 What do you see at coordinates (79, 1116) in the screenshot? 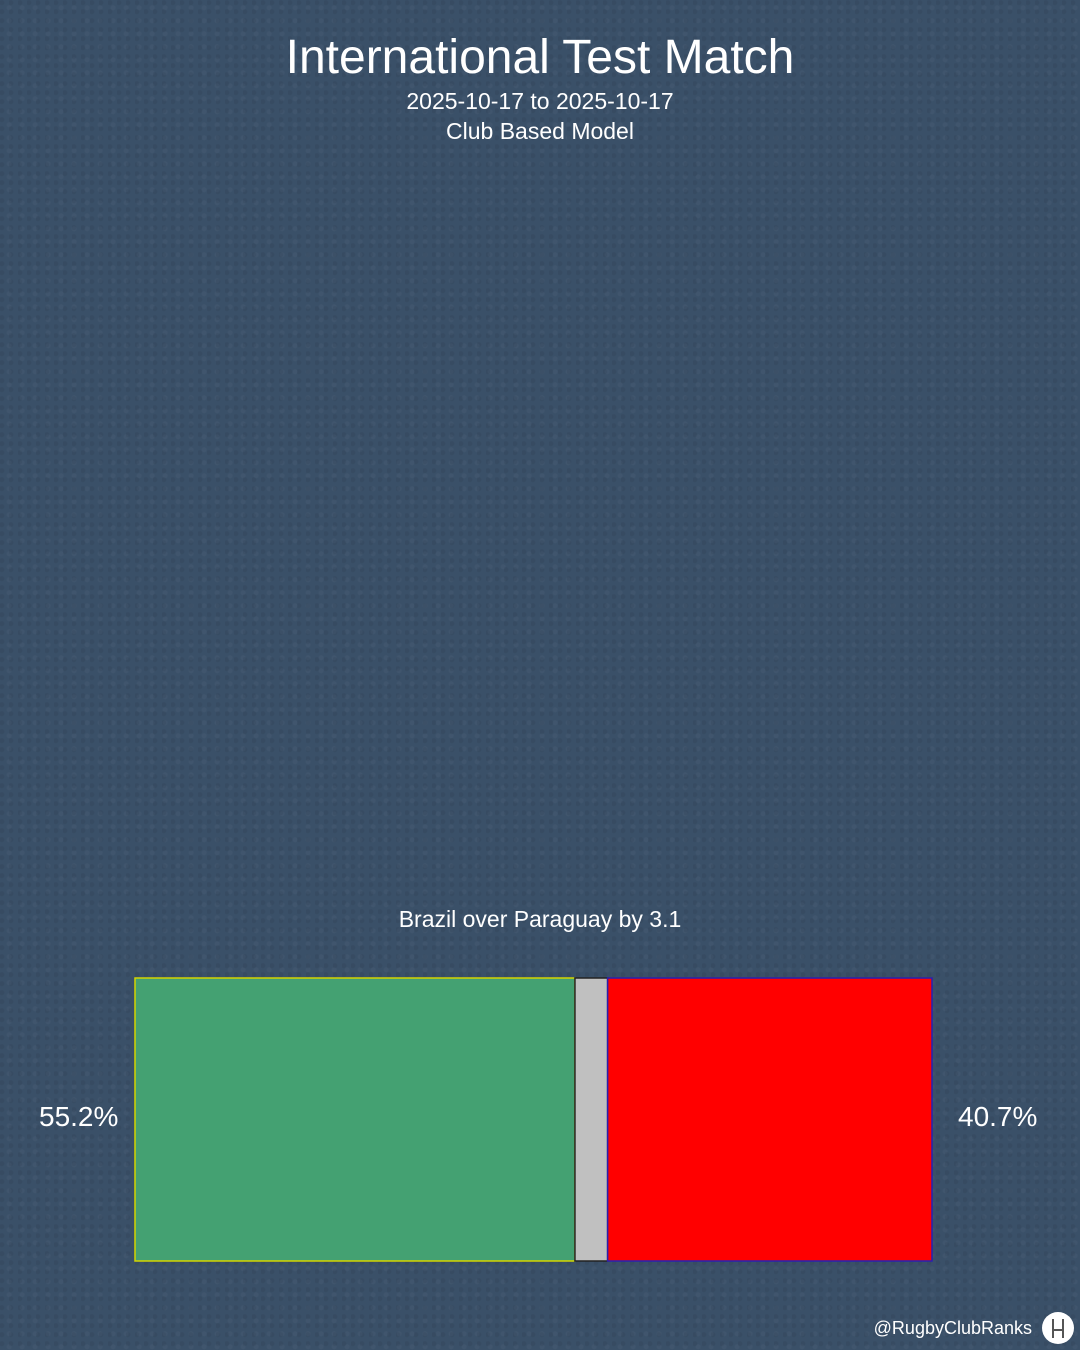
I see `home-win-pct-label: 55.2%` at bounding box center [79, 1116].